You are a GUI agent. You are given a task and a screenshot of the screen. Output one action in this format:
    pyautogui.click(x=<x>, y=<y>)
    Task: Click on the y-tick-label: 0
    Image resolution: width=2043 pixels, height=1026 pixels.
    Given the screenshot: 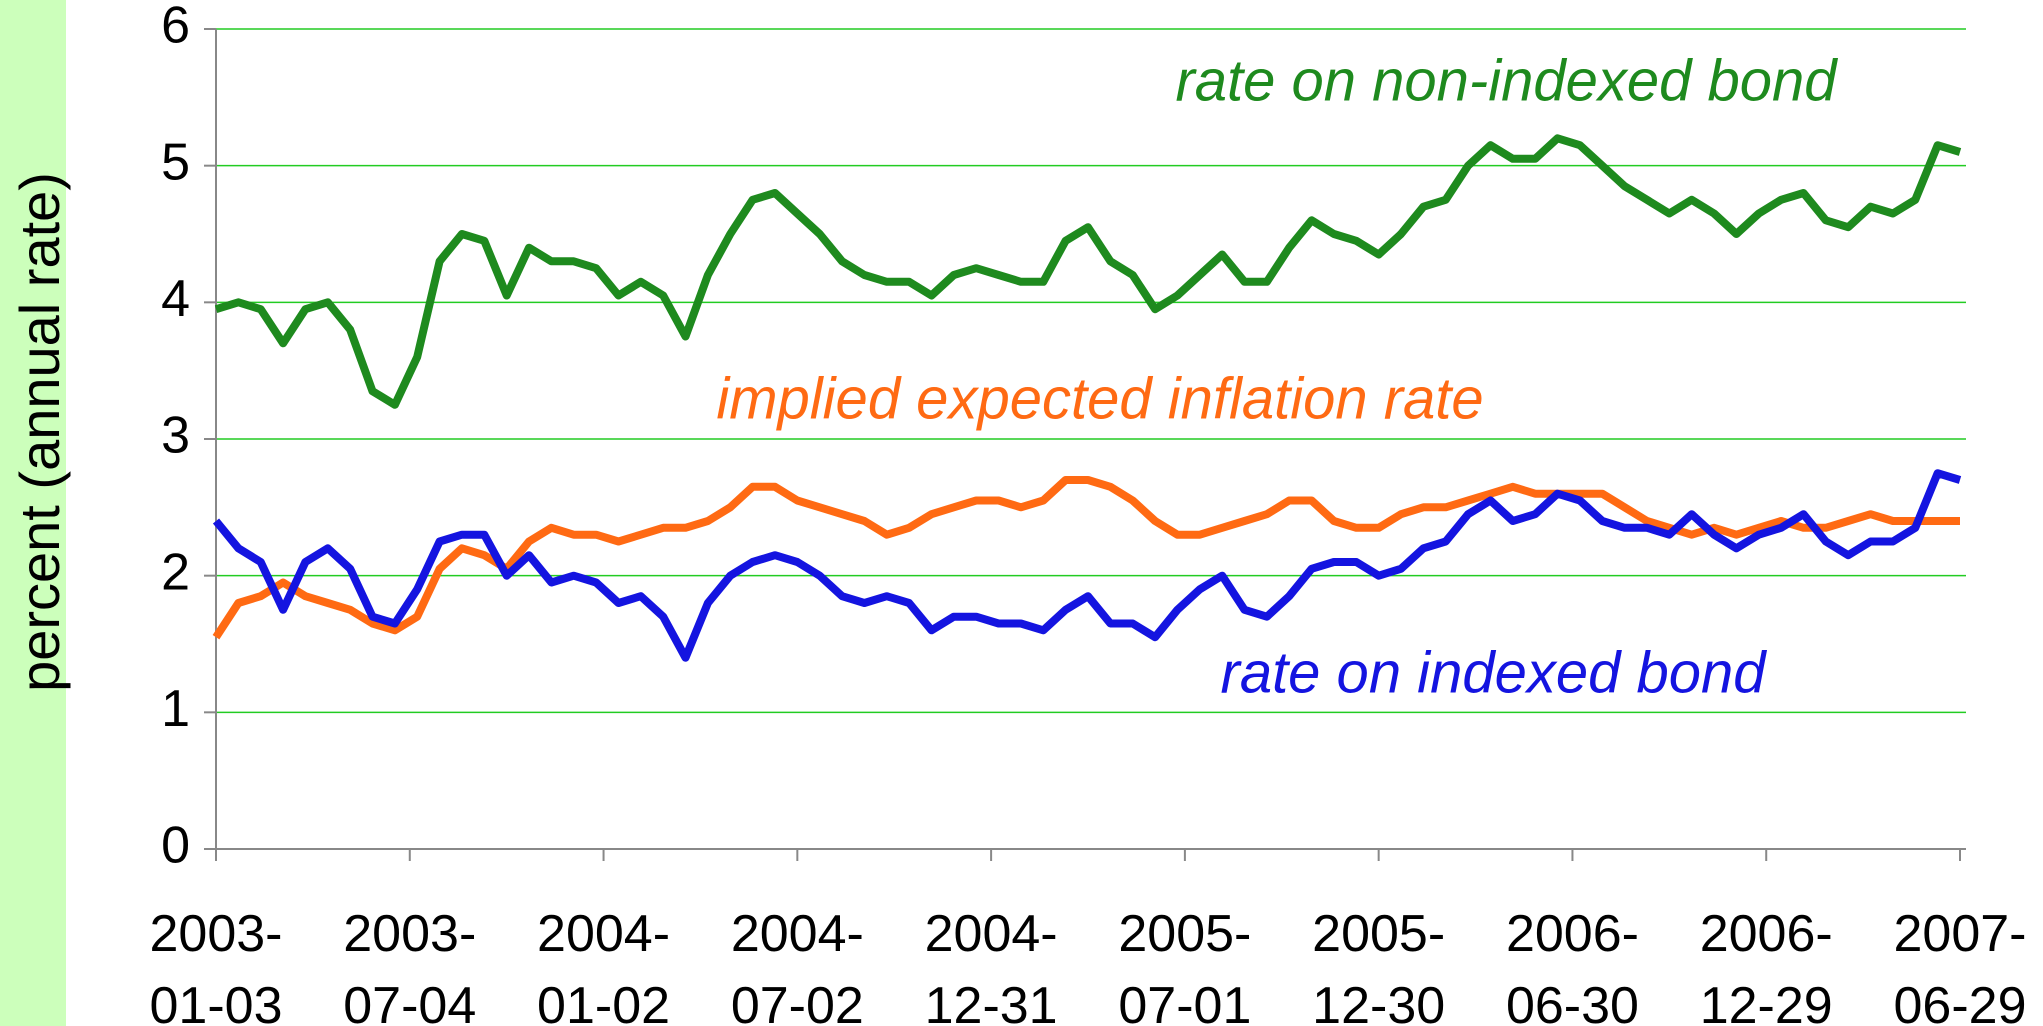 What is the action you would take?
    pyautogui.click(x=175, y=846)
    